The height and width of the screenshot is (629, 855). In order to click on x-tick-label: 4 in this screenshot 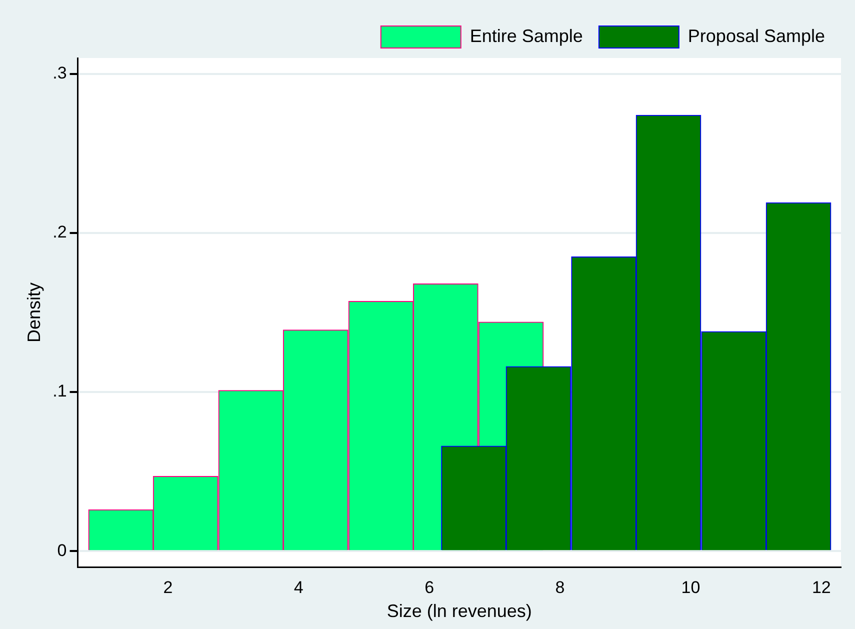, I will do `click(299, 587)`.